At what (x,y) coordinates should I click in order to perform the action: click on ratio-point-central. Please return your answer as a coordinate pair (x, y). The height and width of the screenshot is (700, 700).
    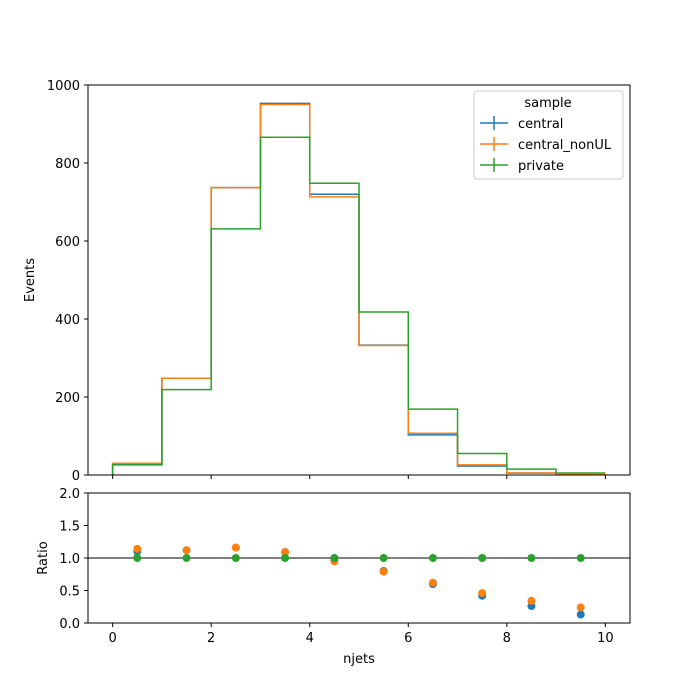
    Looking at the image, I should click on (580, 614).